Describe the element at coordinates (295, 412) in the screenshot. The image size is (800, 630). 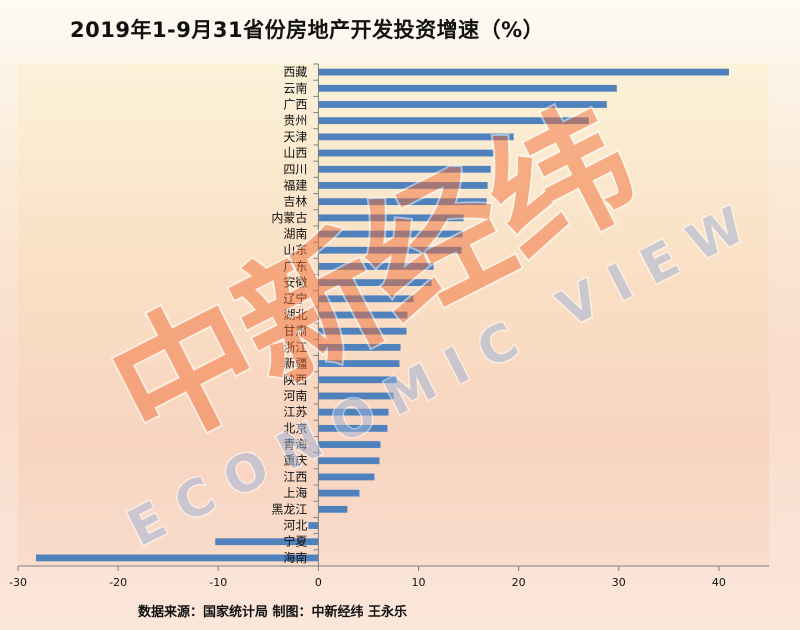
I see `category-label: 江苏` at that location.